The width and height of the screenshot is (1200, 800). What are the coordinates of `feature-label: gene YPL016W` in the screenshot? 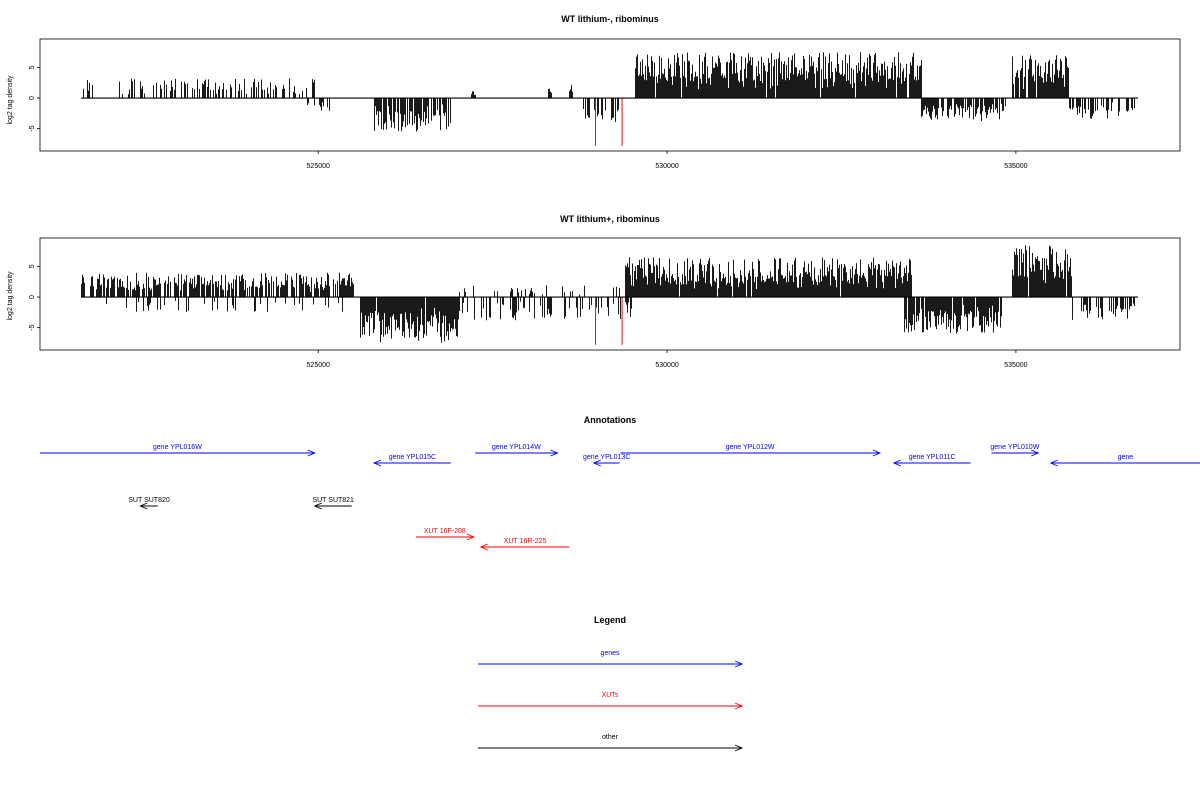 It's located at (177, 447).